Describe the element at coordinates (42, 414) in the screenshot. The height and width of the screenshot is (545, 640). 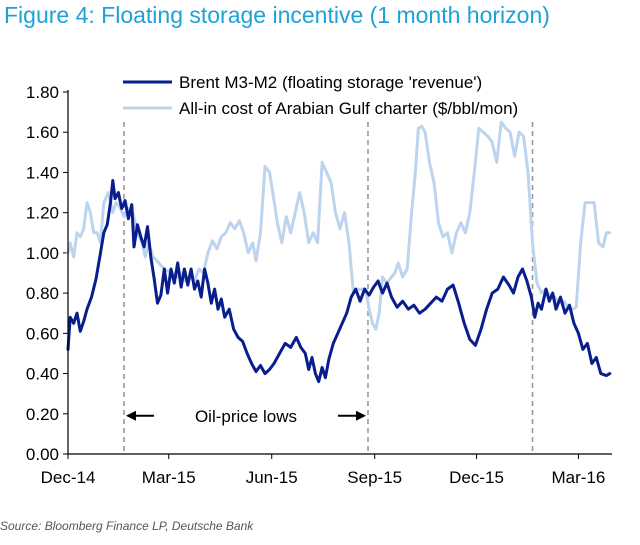
I see `y-tick-label: 0.20` at that location.